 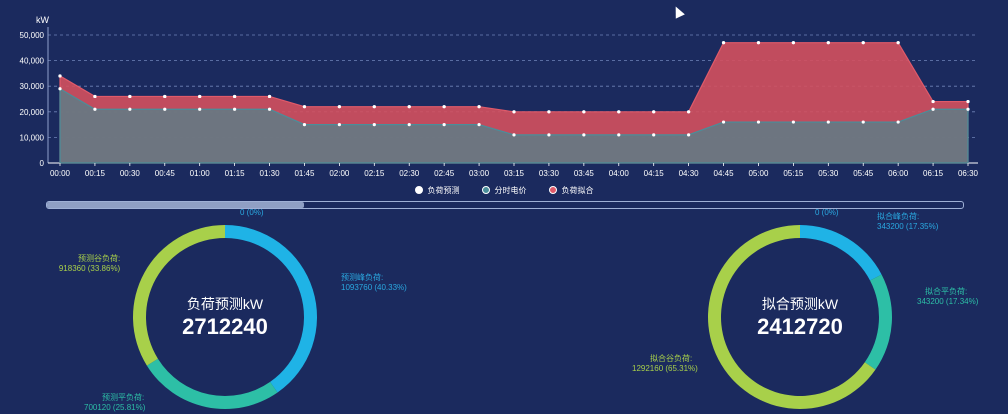 What do you see at coordinates (175, 205) in the screenshot?
I see `data-zoom-handle` at bounding box center [175, 205].